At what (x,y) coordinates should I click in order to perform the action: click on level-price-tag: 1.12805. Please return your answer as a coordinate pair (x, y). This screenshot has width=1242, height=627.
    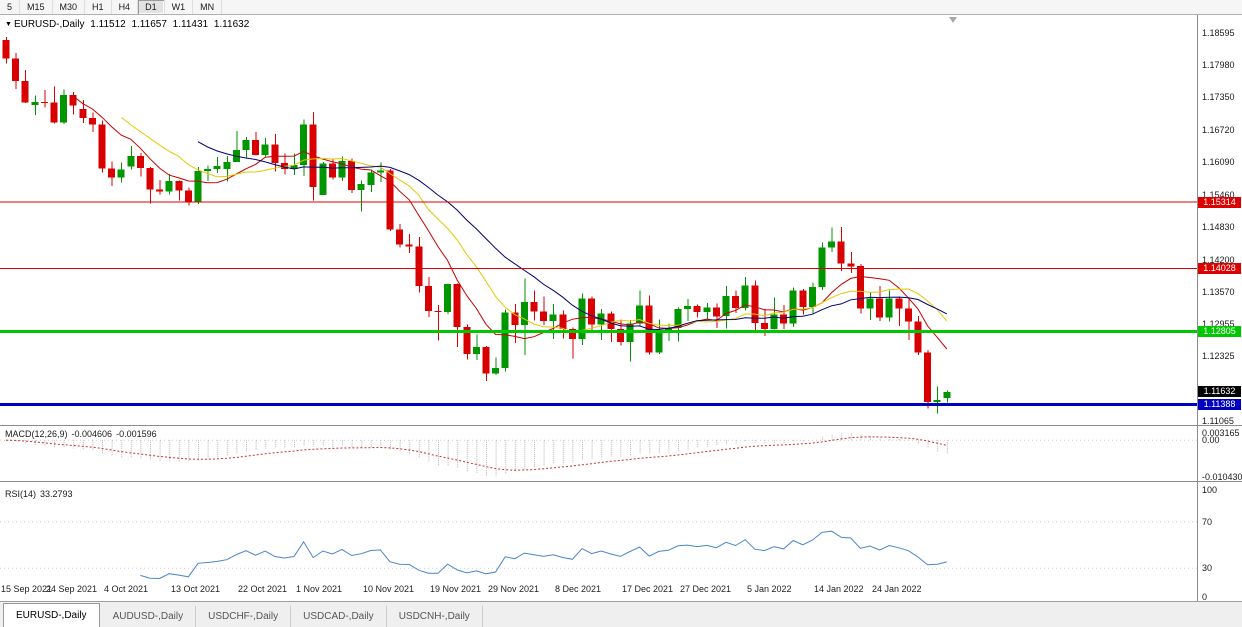
    Looking at the image, I should click on (1219, 331).